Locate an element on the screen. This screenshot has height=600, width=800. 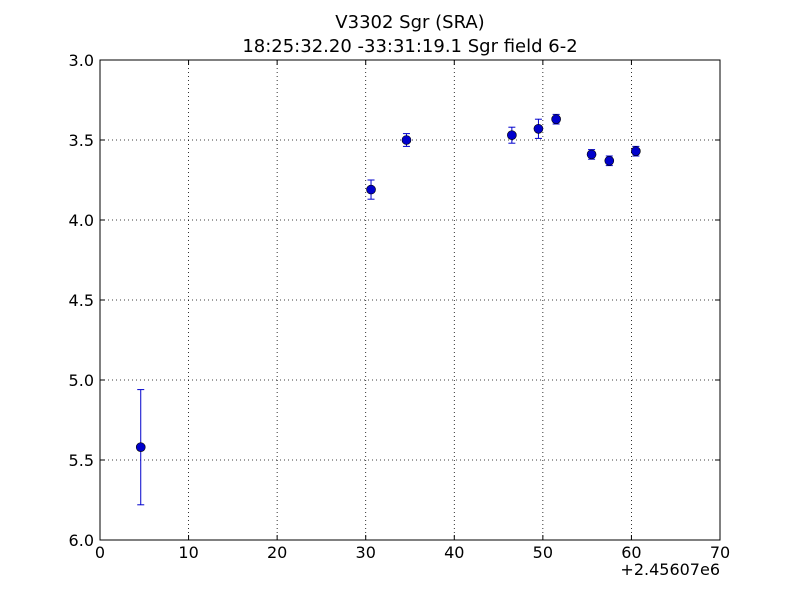
y-tick-label: 5.0 is located at coordinates (81, 380).